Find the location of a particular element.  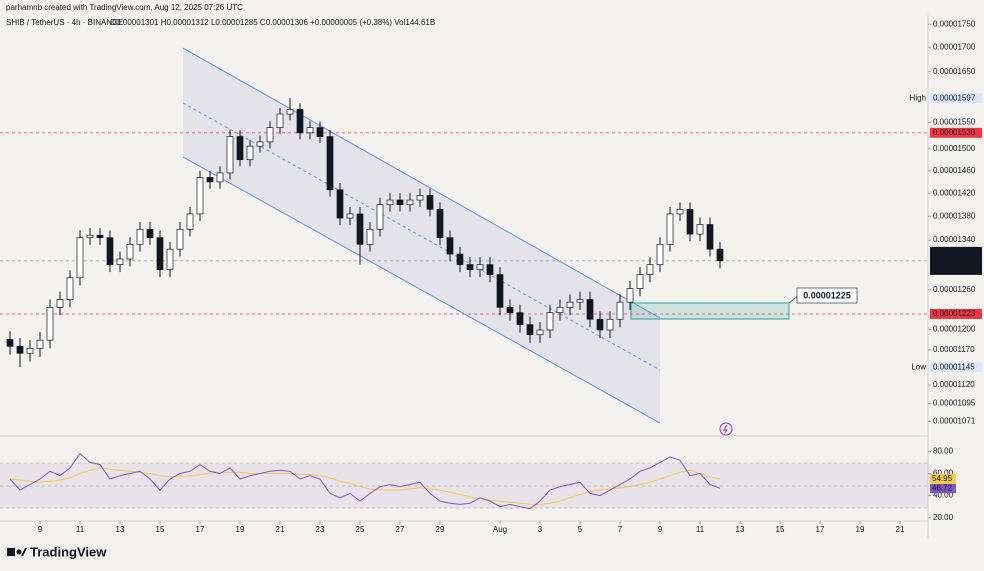

x-tick-label: Aug is located at coordinates (500, 529).